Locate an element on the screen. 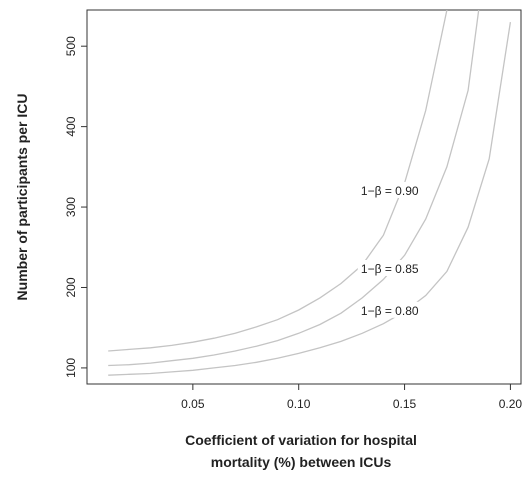  y-tick-label-3: 400 is located at coordinates (71, 126).